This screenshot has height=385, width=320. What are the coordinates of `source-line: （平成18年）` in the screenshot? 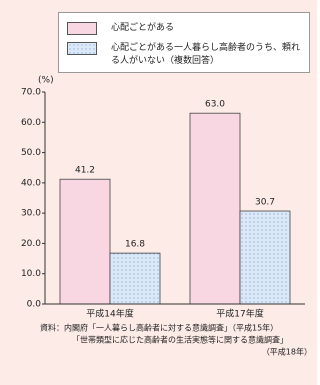 It's located at (287, 352).